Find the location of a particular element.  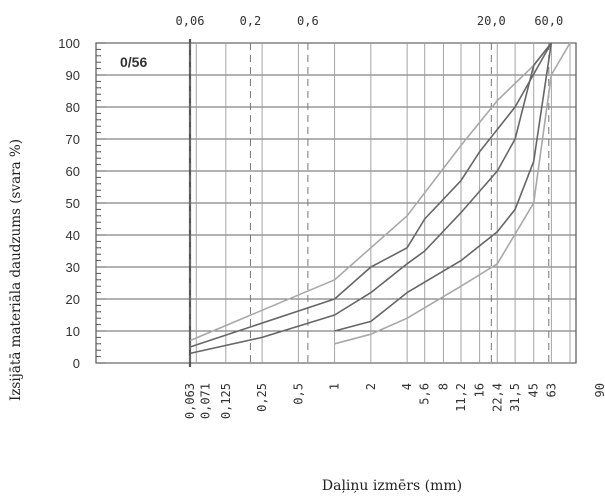

y-tick-label: 70 is located at coordinates (73, 139).